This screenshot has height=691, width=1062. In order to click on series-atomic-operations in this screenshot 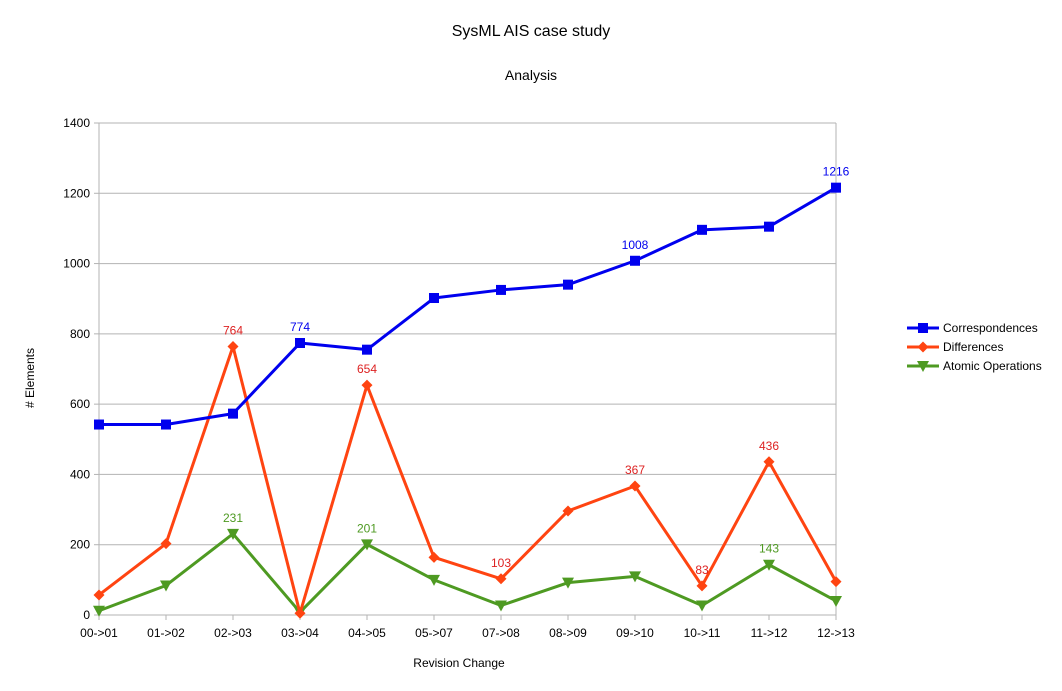, I will do `click(467, 573)`.